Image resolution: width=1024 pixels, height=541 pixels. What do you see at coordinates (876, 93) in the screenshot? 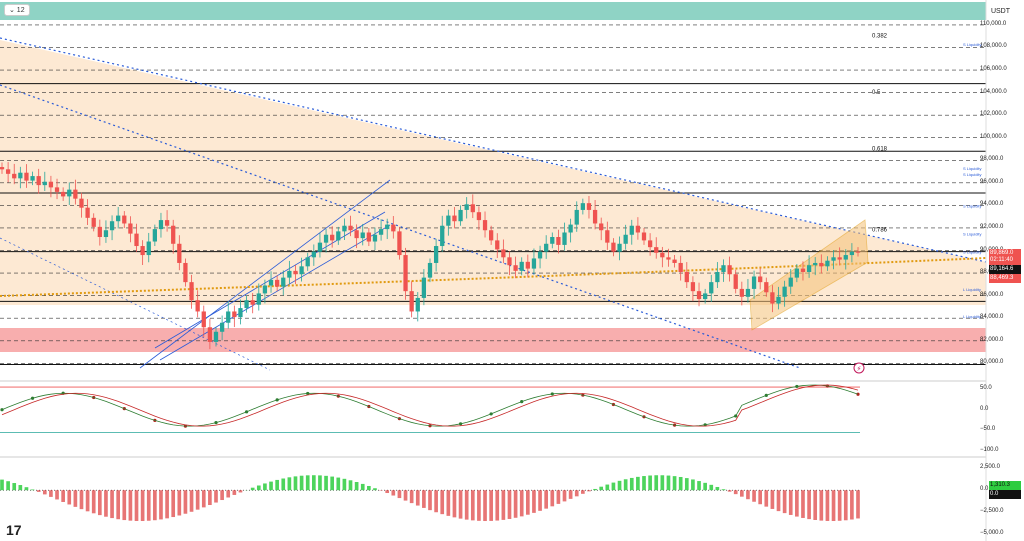
I see `fib-level-label: 0.5` at bounding box center [876, 93].